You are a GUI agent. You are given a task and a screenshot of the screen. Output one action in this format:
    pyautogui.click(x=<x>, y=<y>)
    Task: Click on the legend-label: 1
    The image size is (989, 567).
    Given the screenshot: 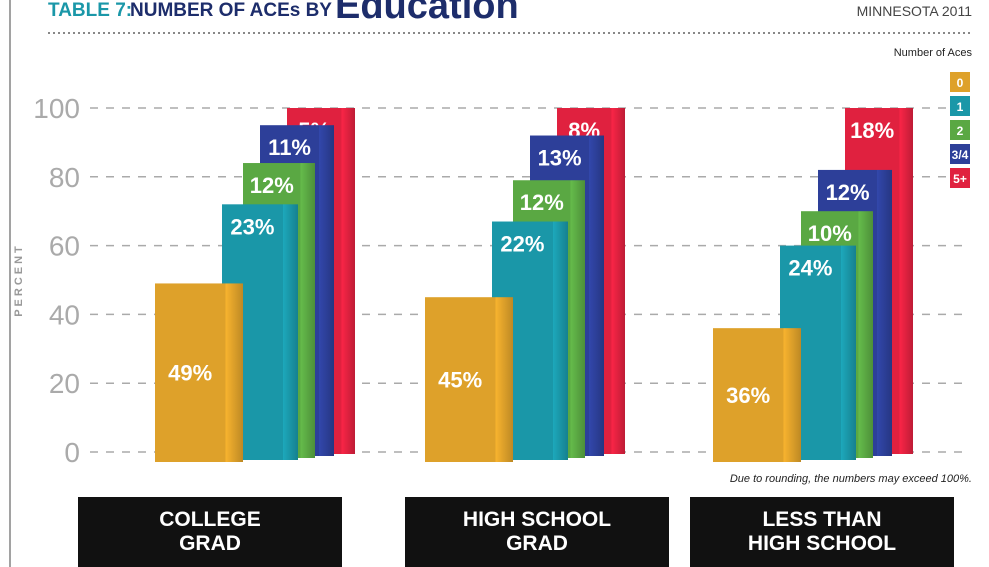 What is the action you would take?
    pyautogui.click(x=960, y=107)
    